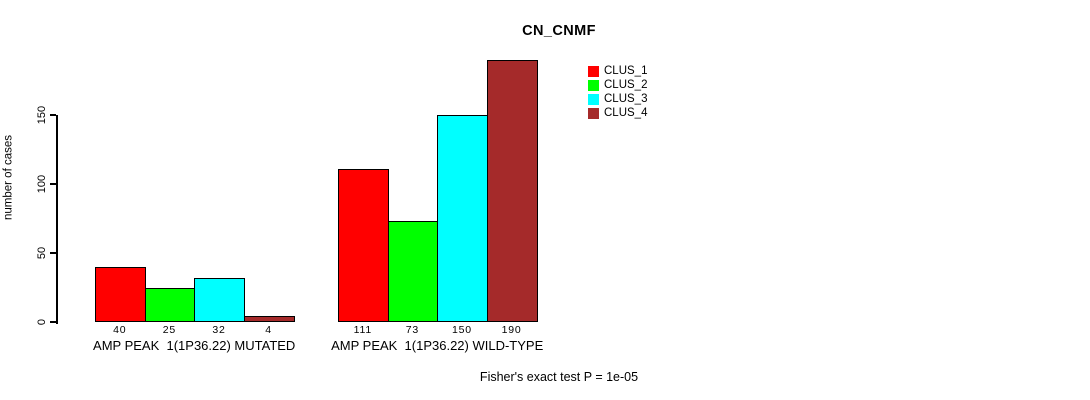  What do you see at coordinates (626, 71) in the screenshot?
I see `legend-label: CLUS_1` at bounding box center [626, 71].